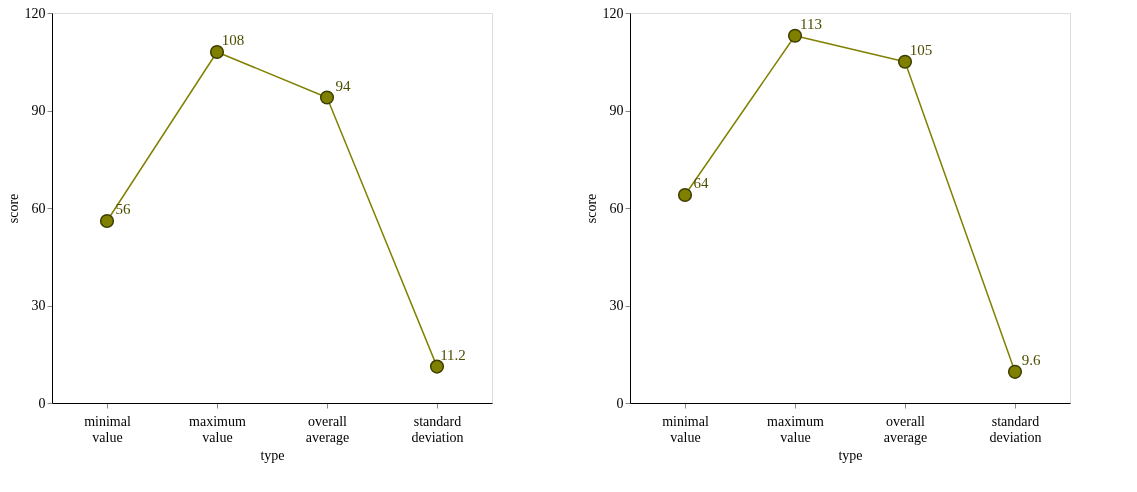 This screenshot has width=1137, height=492. Describe the element at coordinates (921, 49) in the screenshot. I see `data-label: 105` at that location.